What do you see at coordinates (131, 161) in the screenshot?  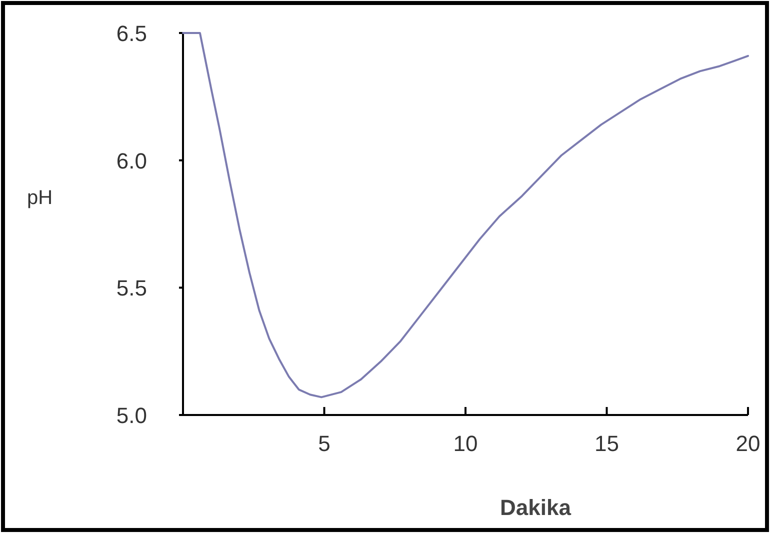 I see `y-tick-label: 6.0` at bounding box center [131, 161].